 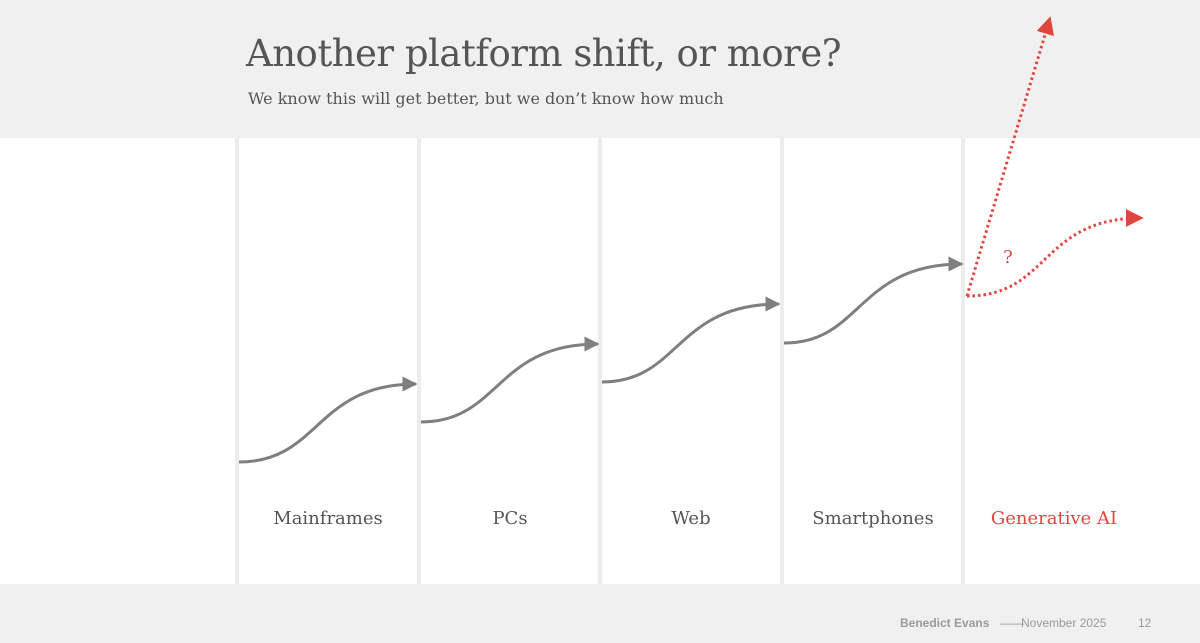 I want to click on footer-date: November 2025, so click(x=1064, y=623).